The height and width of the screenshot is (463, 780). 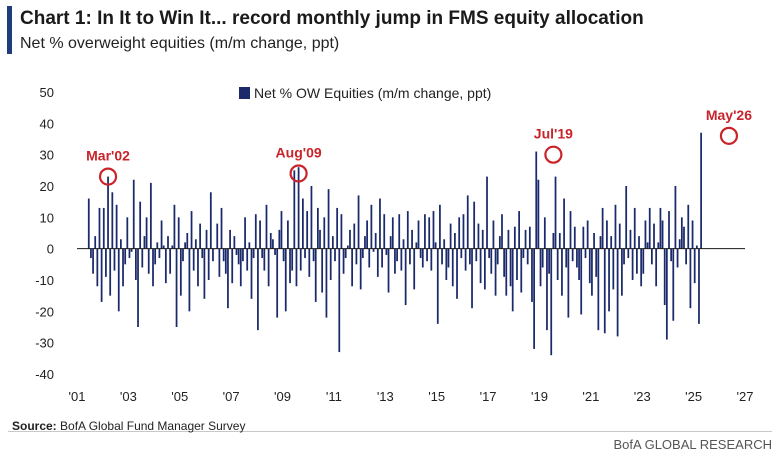 What do you see at coordinates (47, 186) in the screenshot?
I see `y-tick-label: 20` at bounding box center [47, 186].